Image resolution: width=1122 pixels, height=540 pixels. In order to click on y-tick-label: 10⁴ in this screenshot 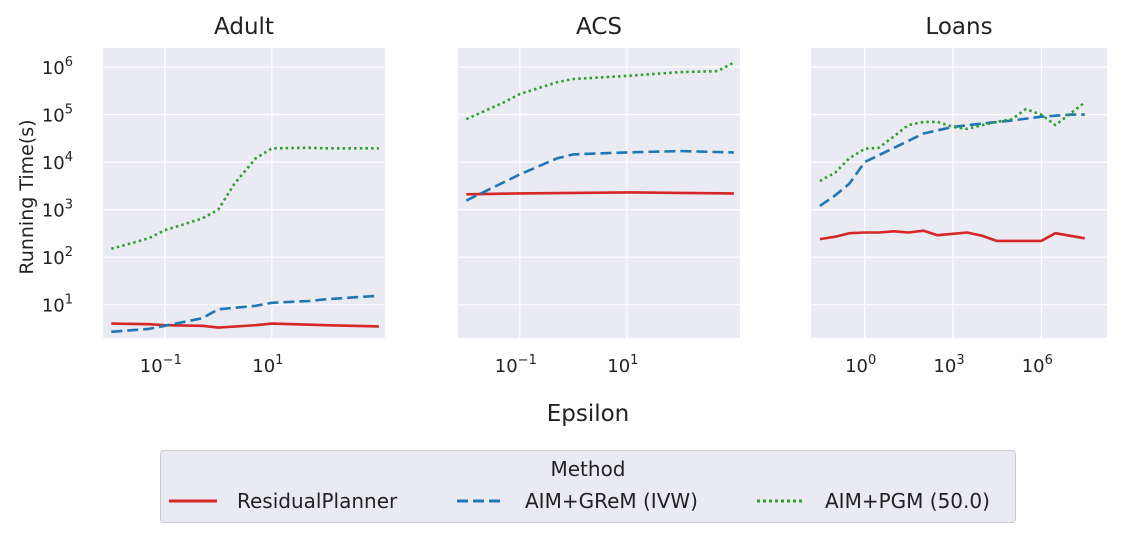, I will do `click(57, 162)`.